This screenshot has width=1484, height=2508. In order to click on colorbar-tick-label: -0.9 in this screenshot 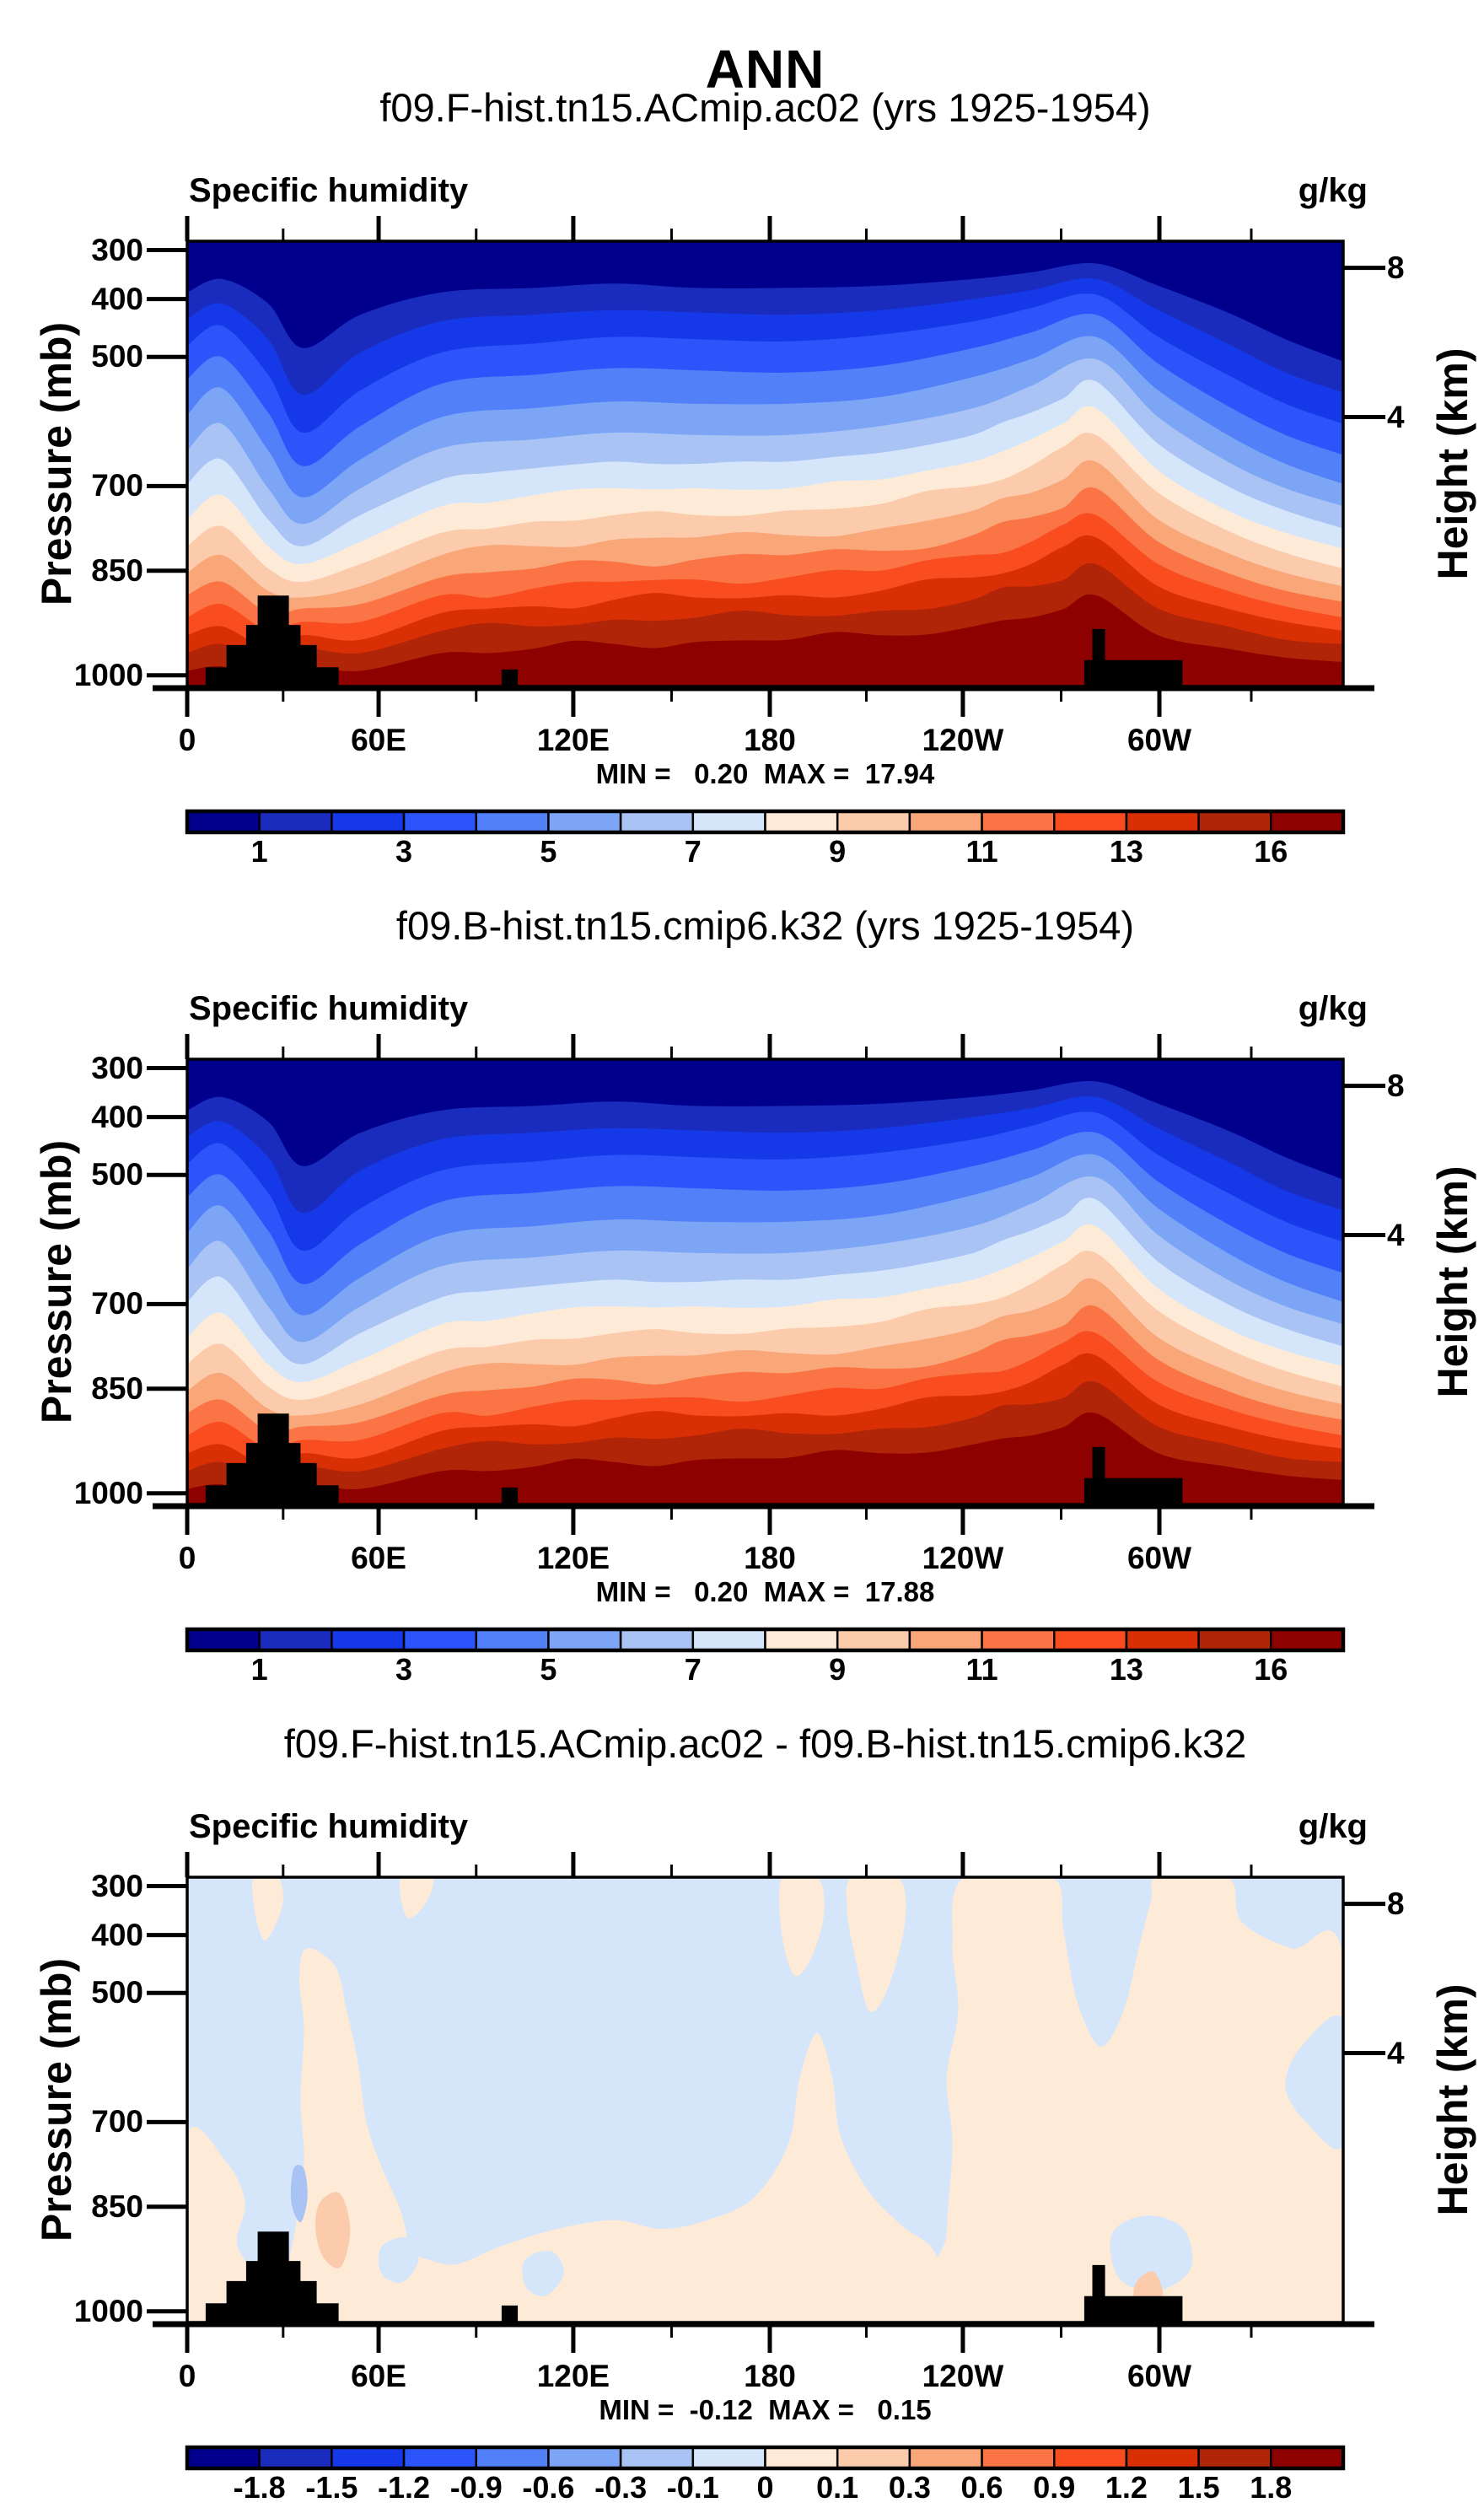, I will do `click(476, 2487)`.